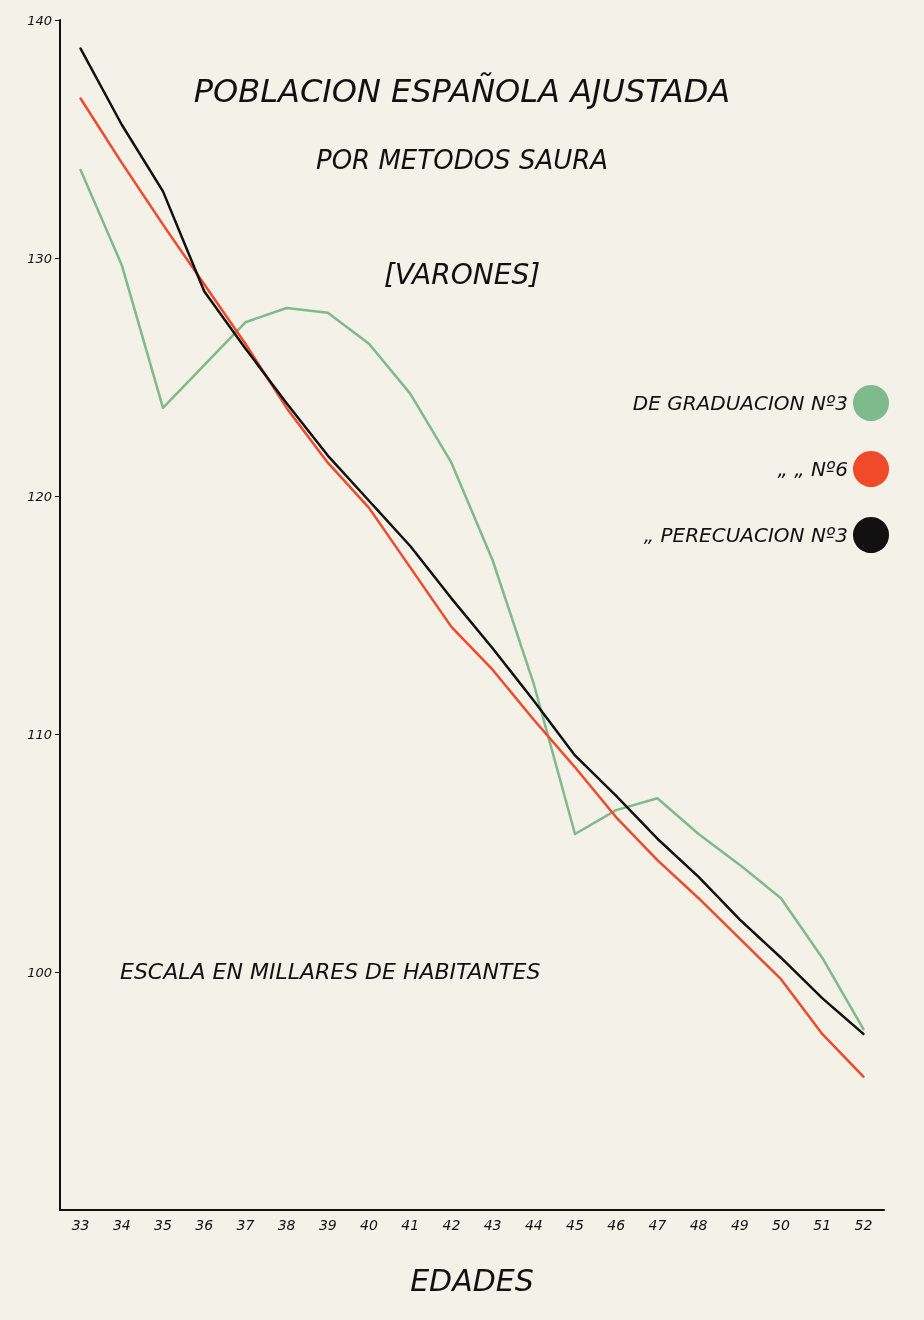  I want to click on annotation: ESCALA EN MILLARES DE HABITANTES, so click(330, 971).